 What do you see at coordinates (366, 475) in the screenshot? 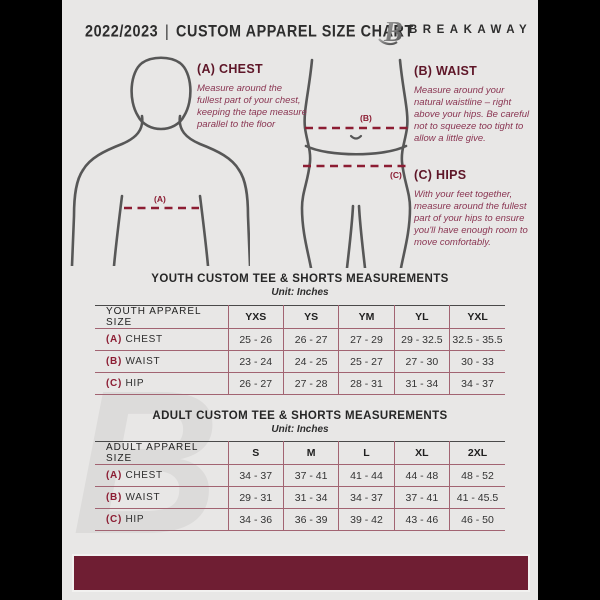
I see `adult-chest-l: 41 - 44` at bounding box center [366, 475].